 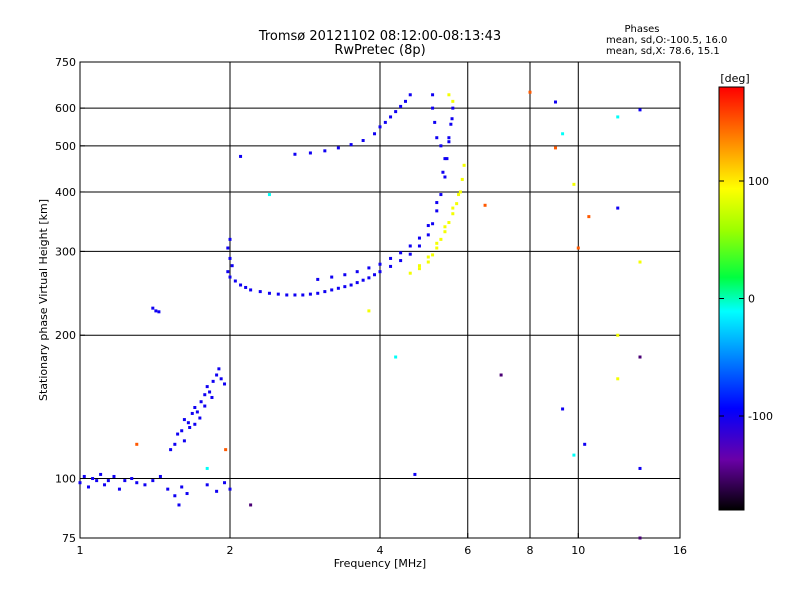 What do you see at coordinates (467, 550) in the screenshot?
I see `x-tick-label: 6` at bounding box center [467, 550].